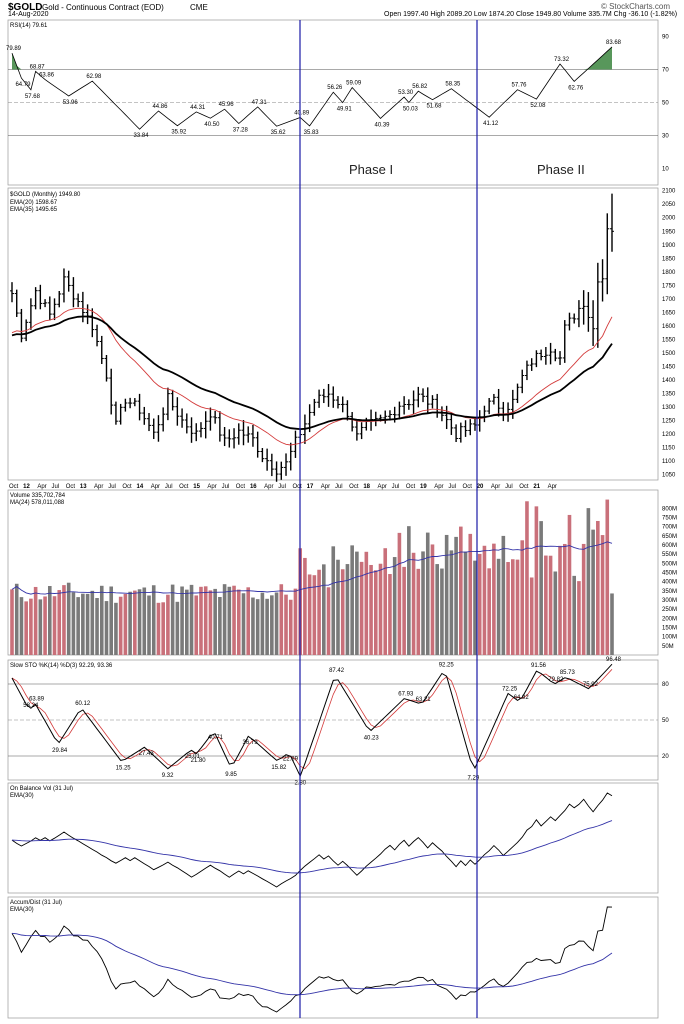 The image size is (684, 1024). Describe the element at coordinates (665, 170) in the screenshot. I see `rsi-tick-10: 10` at that location.